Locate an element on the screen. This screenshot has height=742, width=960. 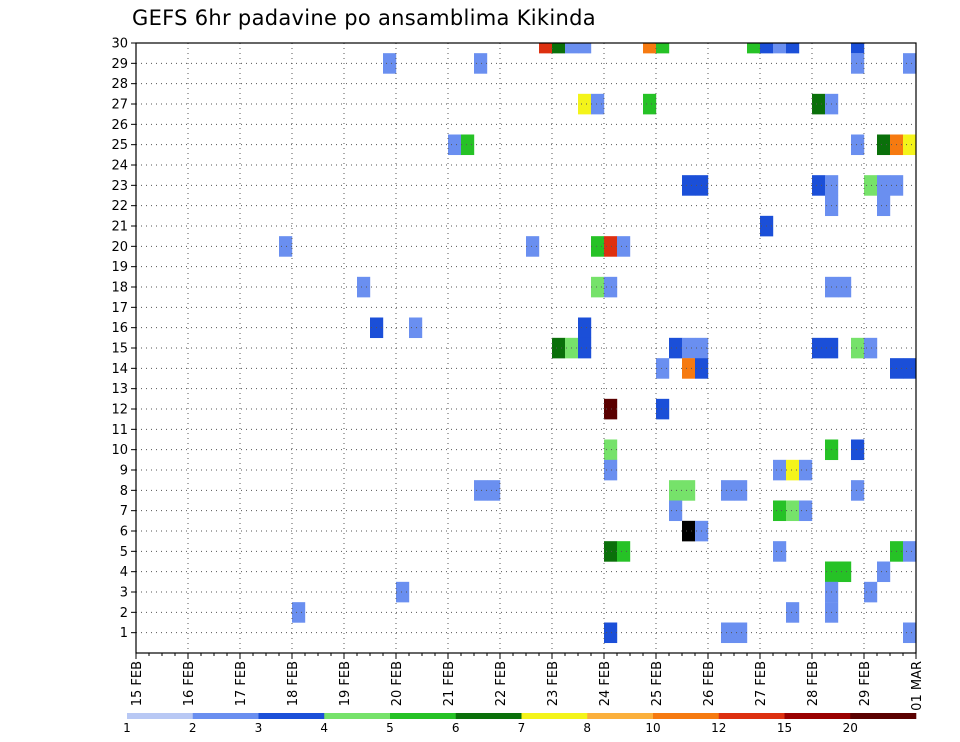
y-tick-label: 6 is located at coordinates (124, 532).